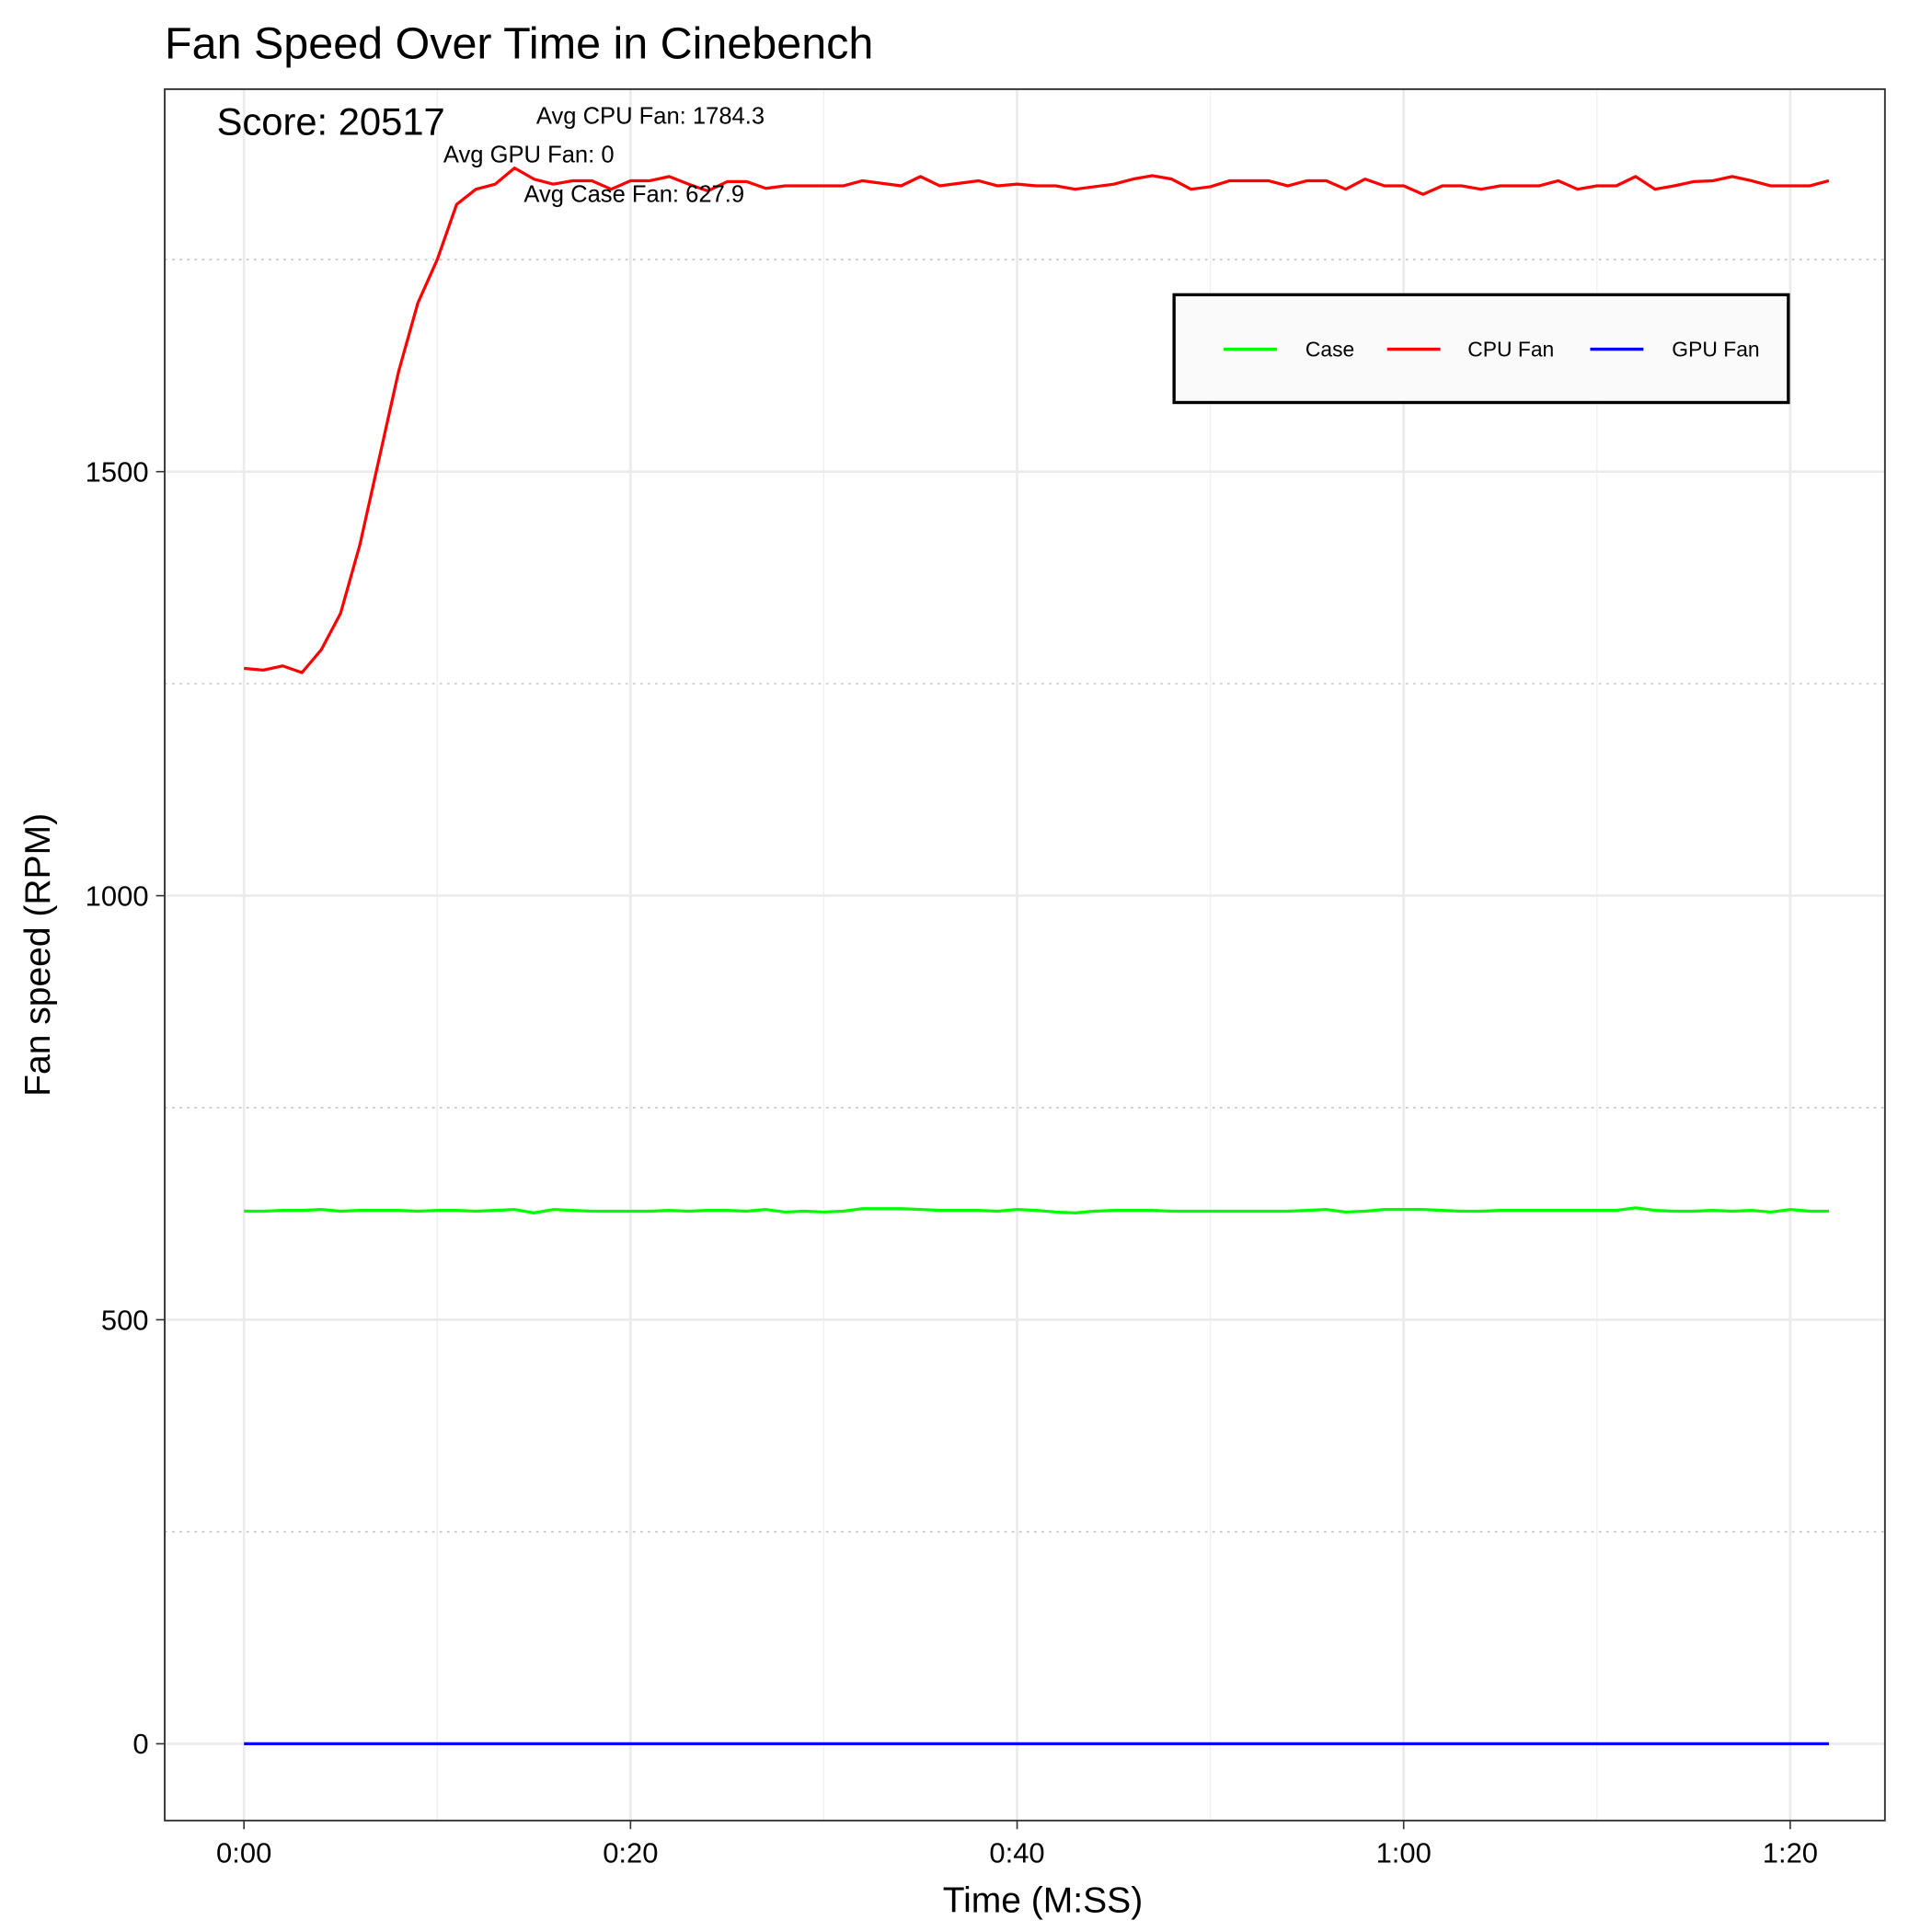 Image resolution: width=1932 pixels, height=1932 pixels. What do you see at coordinates (529, 154) in the screenshot?
I see `annotation: Avg GPU Fan: 0` at bounding box center [529, 154].